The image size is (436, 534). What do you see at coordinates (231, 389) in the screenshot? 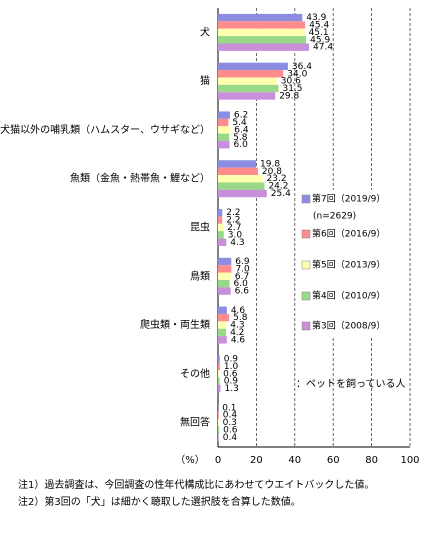
I see `value-label: 1.3` at bounding box center [231, 389].